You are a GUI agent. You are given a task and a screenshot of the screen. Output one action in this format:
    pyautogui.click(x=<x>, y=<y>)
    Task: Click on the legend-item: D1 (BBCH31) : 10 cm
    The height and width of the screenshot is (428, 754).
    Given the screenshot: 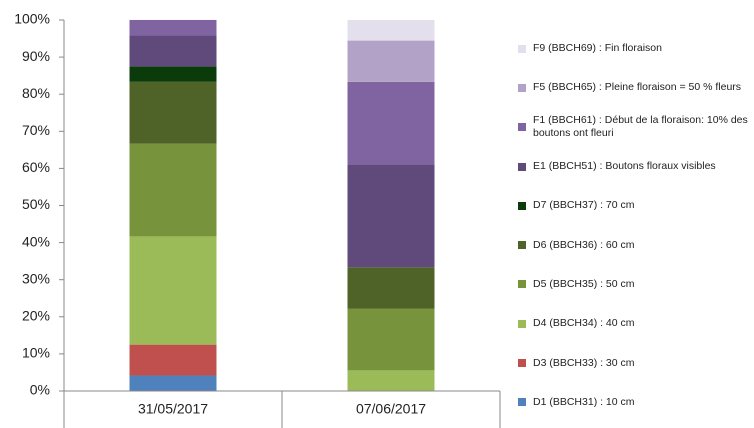 What is the action you would take?
    pyautogui.click(x=634, y=402)
    